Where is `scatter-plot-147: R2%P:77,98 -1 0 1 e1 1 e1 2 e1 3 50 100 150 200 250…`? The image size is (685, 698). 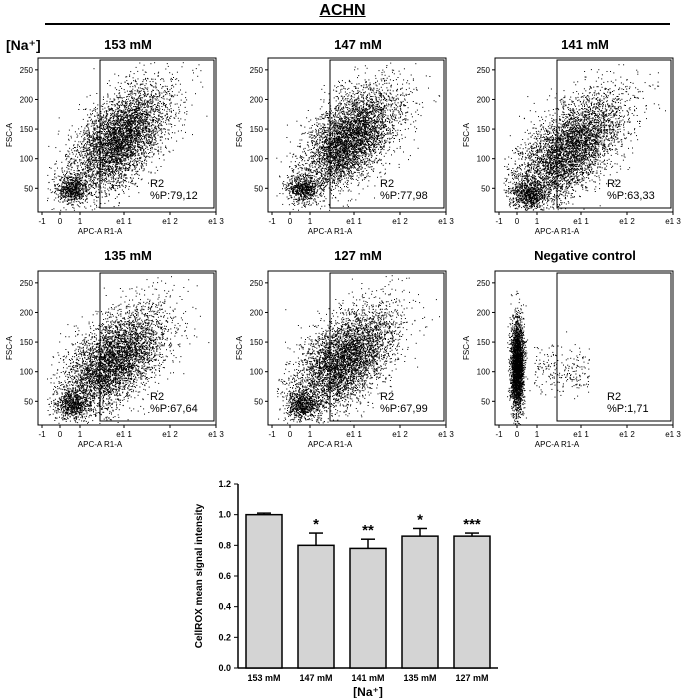
scatter-plot-147: R2%P:77,98 -1 0 1 e1 1 e1 2 e1 3 50 100 150 200 250… is located at coordinates (344, 146).